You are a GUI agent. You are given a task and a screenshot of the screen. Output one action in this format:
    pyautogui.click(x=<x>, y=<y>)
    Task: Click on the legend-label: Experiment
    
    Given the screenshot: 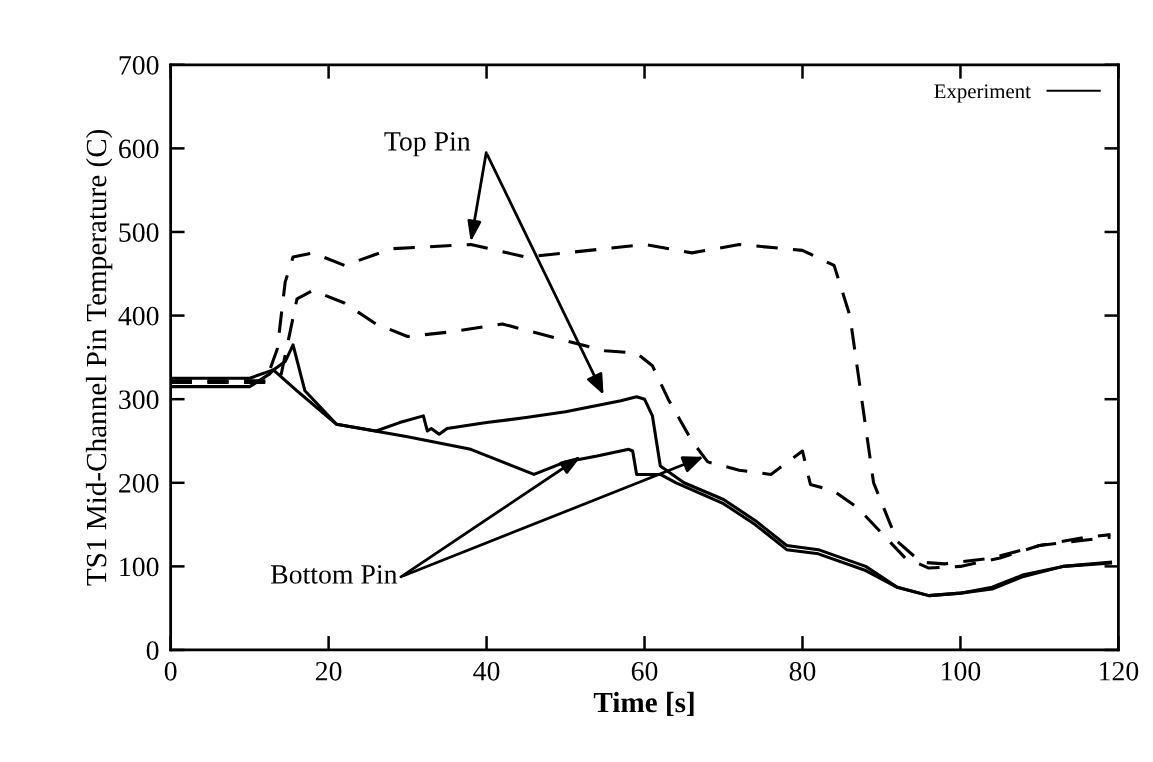 What is the action you would take?
    pyautogui.click(x=982, y=93)
    